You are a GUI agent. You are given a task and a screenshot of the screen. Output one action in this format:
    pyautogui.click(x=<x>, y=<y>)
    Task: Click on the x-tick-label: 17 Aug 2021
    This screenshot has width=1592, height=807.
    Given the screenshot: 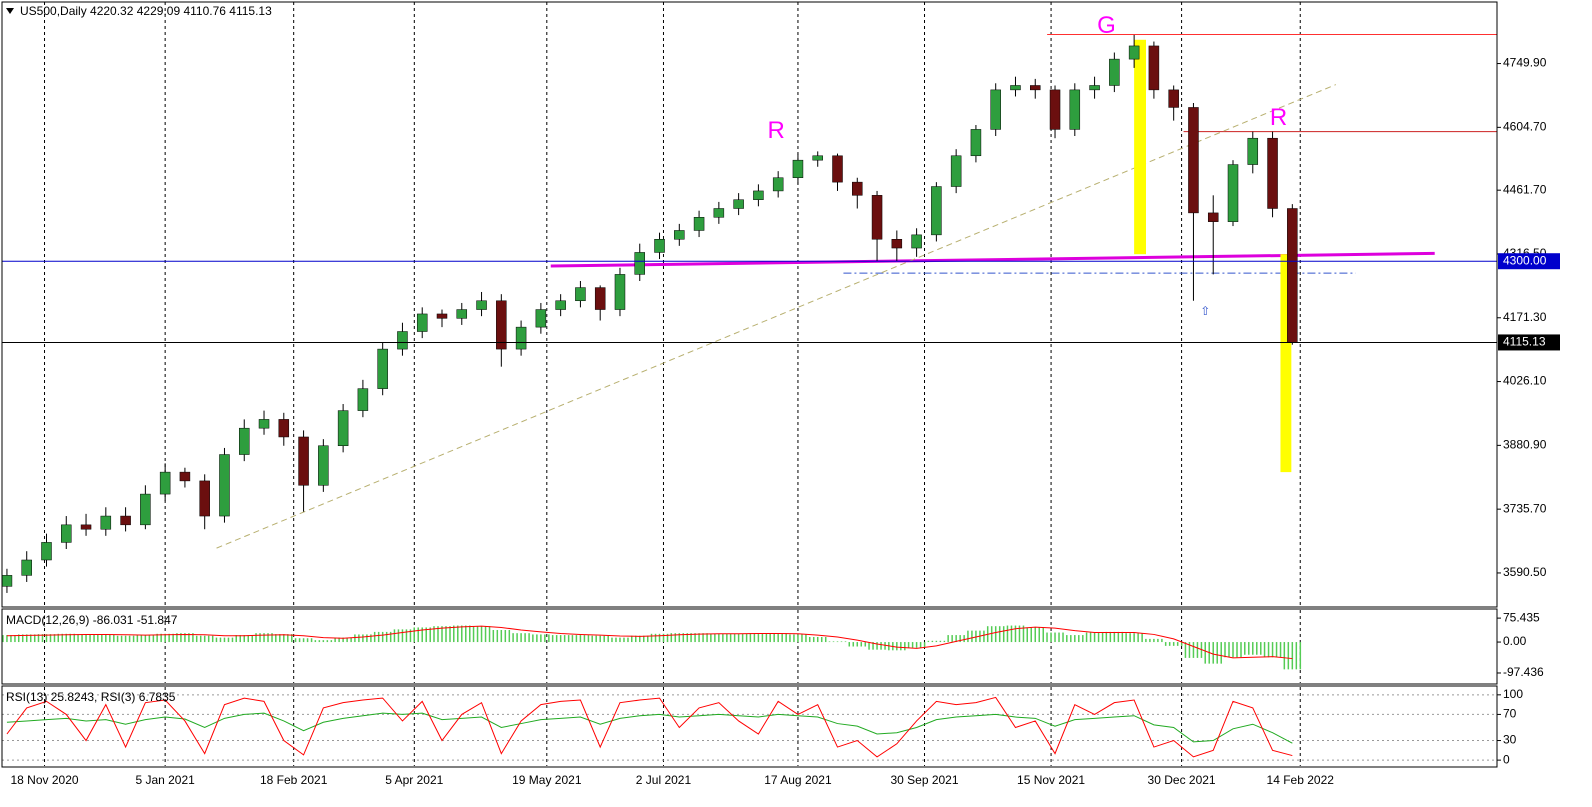 What is the action you would take?
    pyautogui.click(x=798, y=780)
    